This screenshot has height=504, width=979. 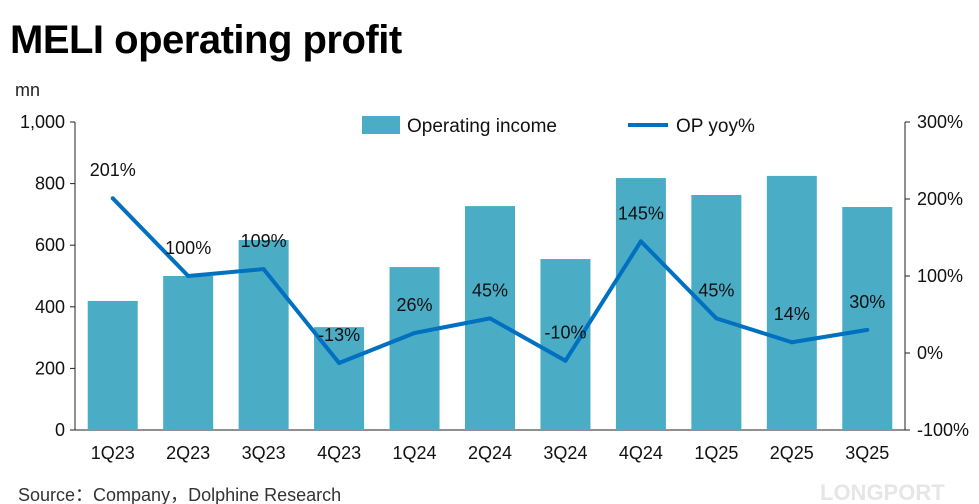 I want to click on y-right-tick-label: 200%, so click(x=940, y=199).